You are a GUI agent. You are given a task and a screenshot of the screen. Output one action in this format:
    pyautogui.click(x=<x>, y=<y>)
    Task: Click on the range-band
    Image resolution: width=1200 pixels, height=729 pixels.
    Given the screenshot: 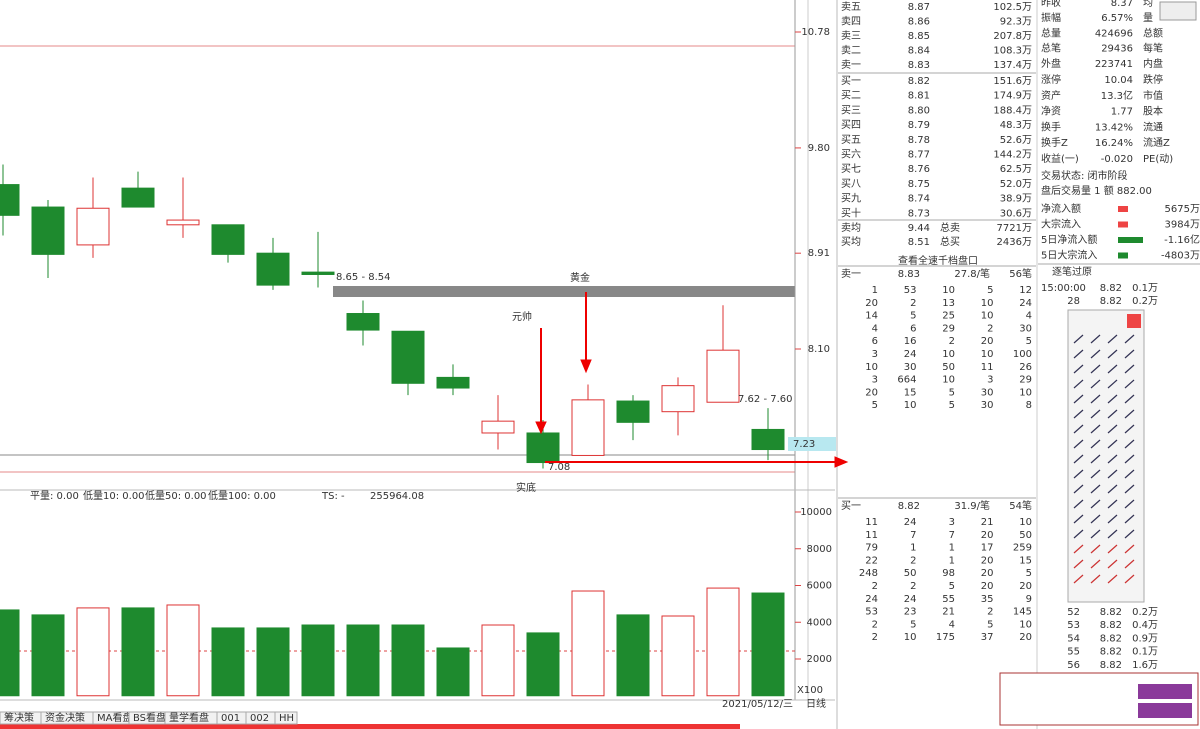 What is the action you would take?
    pyautogui.click(x=564, y=291)
    